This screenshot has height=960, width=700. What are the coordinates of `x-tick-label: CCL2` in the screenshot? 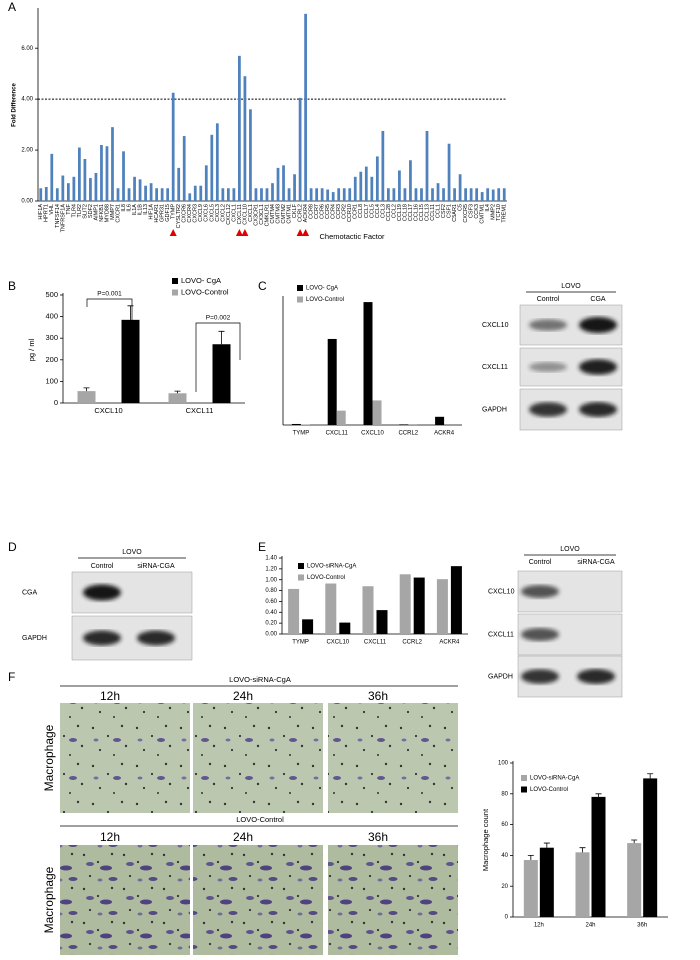 It's located at (394, 211).